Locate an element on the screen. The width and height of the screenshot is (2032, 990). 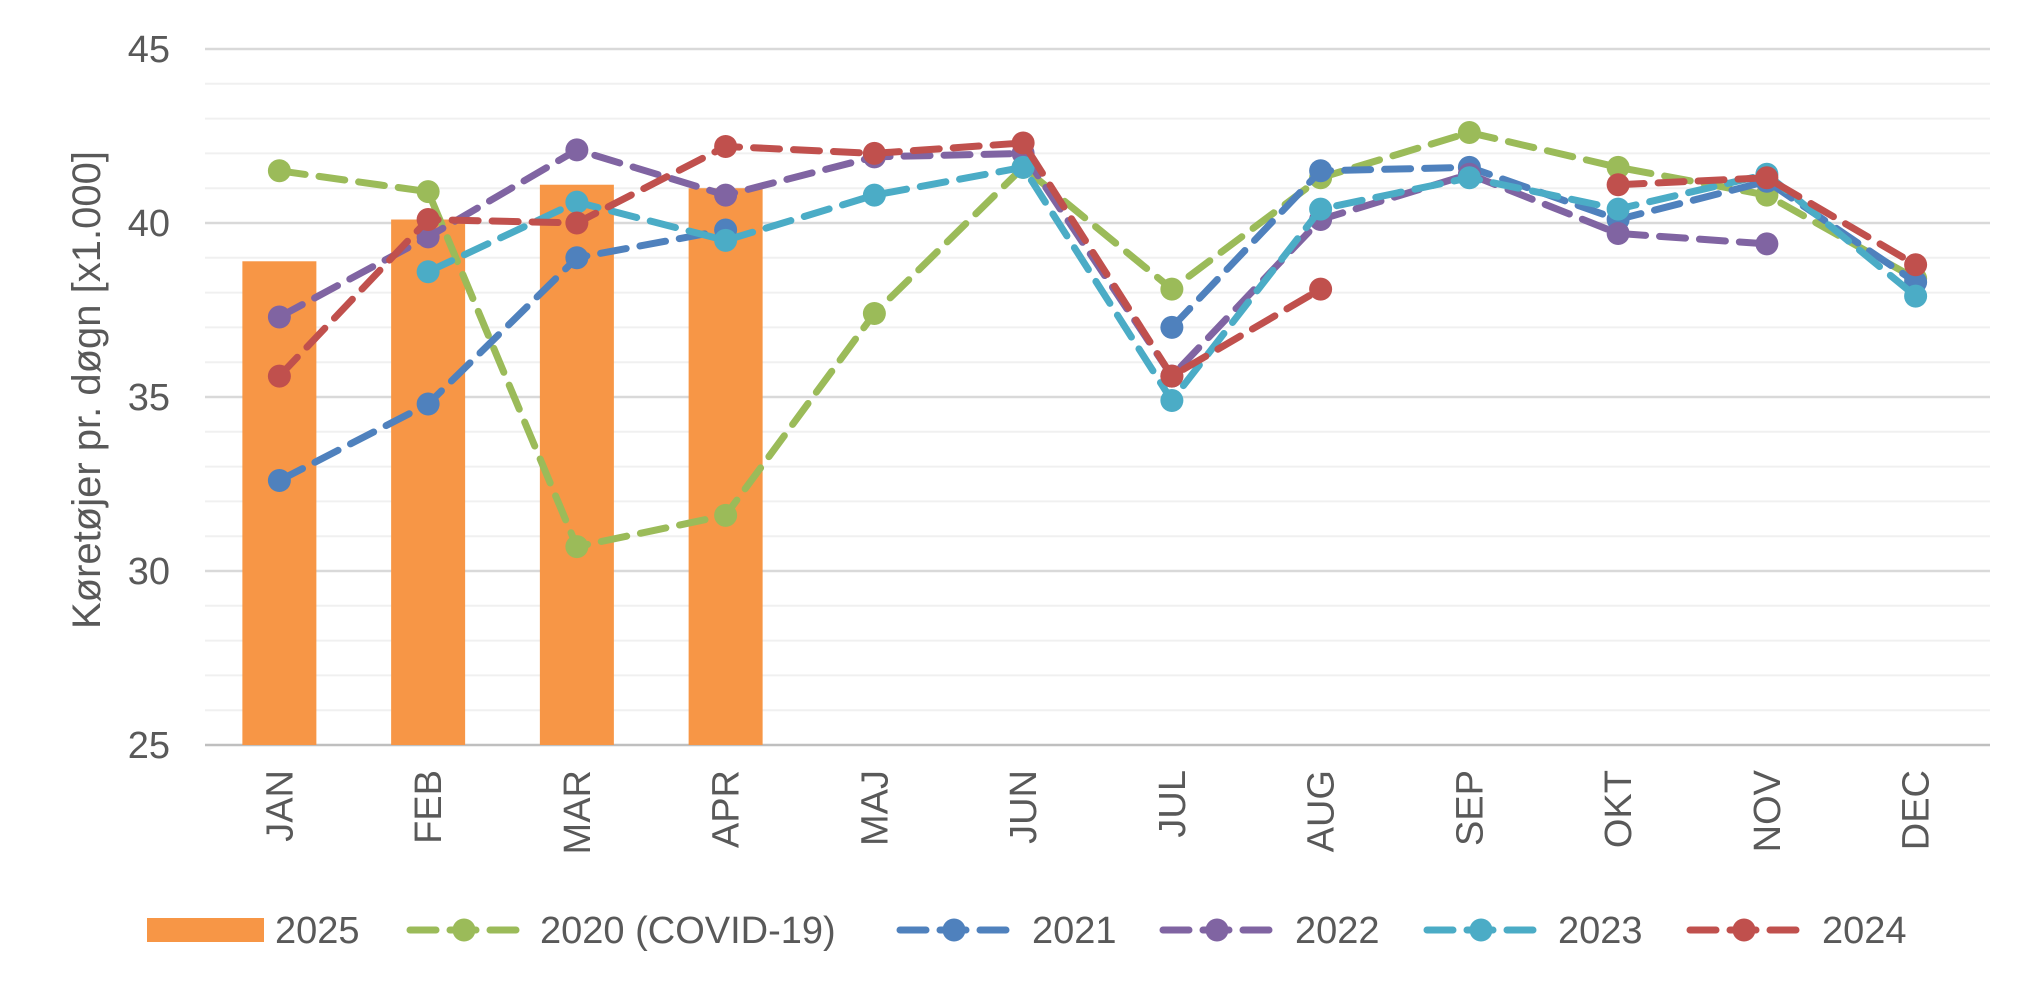
legend-swatch-bar is located at coordinates (205, 930).